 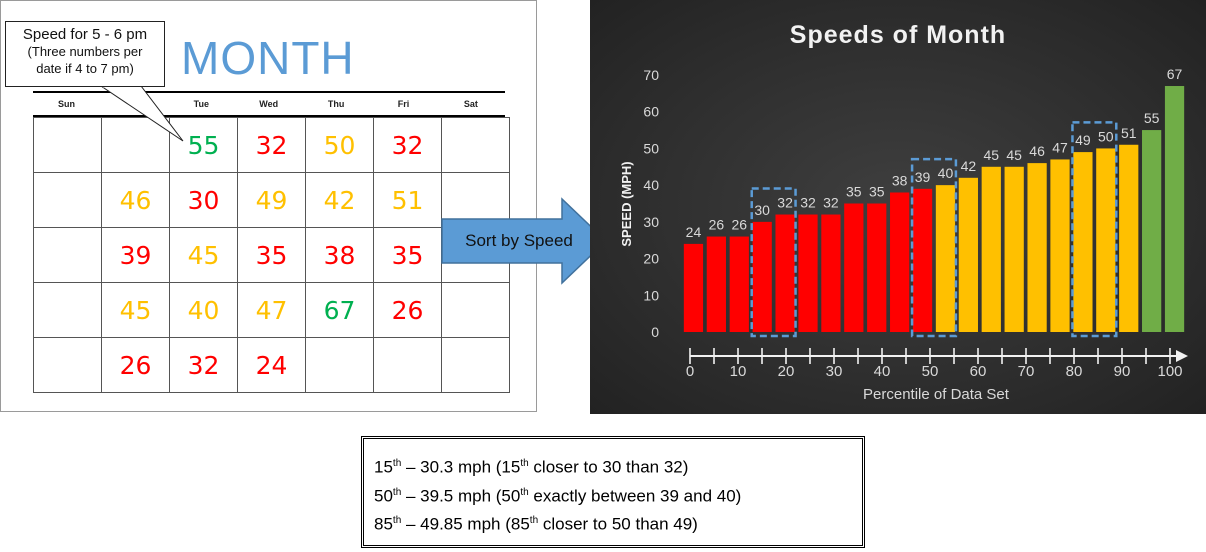 I want to click on x-tick-label: 10, so click(x=738, y=371).